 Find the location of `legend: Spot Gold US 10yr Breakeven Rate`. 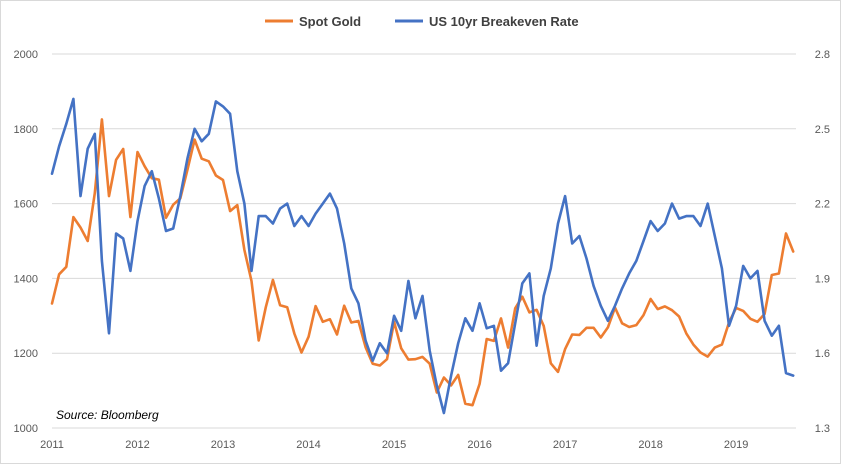

legend: Spot Gold US 10yr Breakeven Rate is located at coordinates (422, 21).